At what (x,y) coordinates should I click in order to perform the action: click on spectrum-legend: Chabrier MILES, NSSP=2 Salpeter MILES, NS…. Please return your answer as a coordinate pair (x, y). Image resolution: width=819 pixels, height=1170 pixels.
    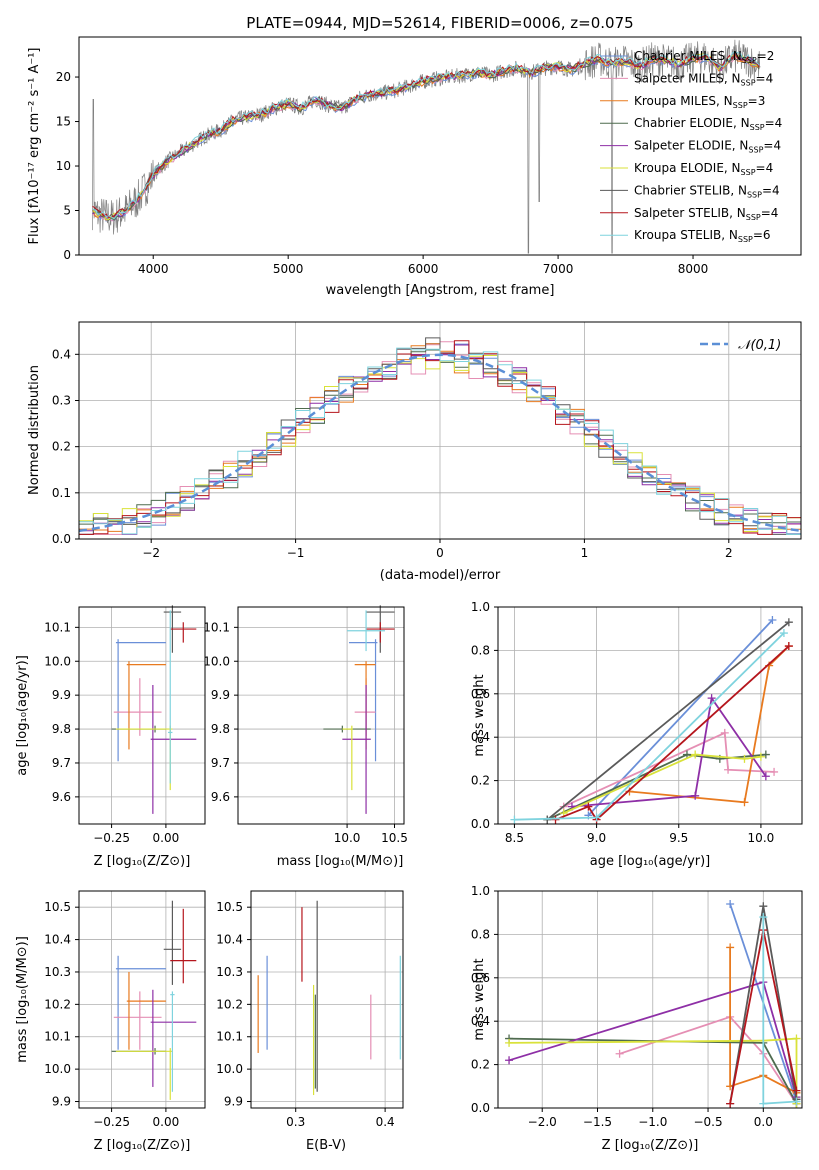
    Looking at the image, I should click on (691, 146).